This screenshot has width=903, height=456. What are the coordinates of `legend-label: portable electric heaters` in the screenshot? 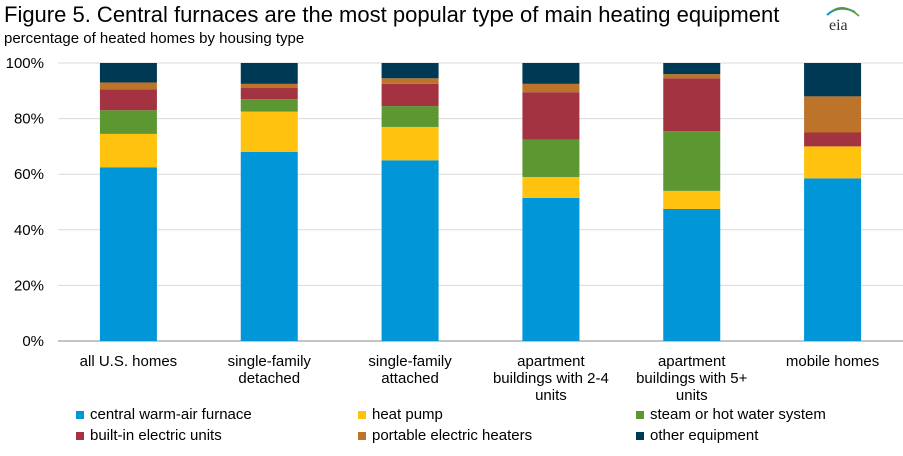 It's located at (452, 435).